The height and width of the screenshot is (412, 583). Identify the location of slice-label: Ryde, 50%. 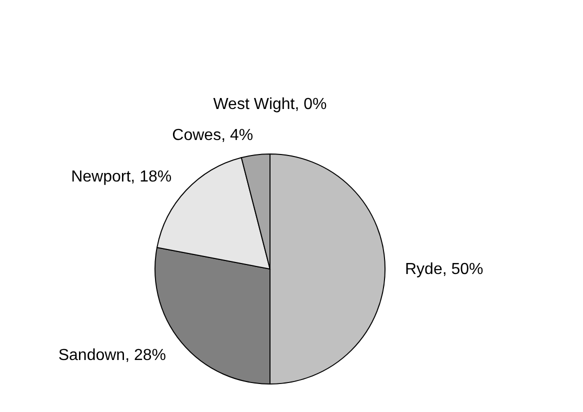
(444, 269).